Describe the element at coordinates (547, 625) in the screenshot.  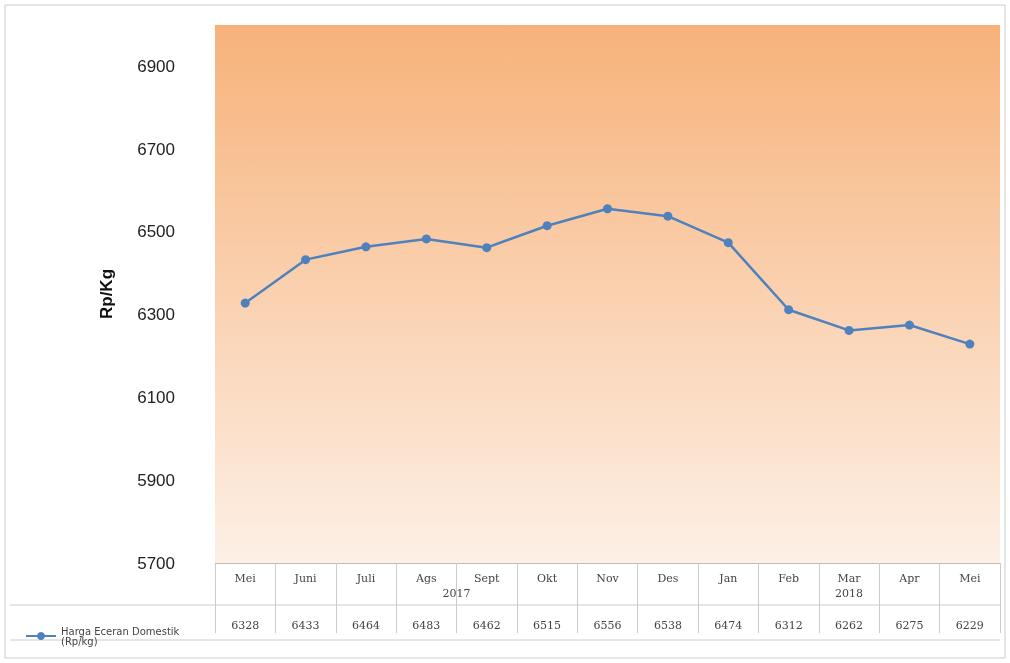
I see `data-label: 6515` at that location.